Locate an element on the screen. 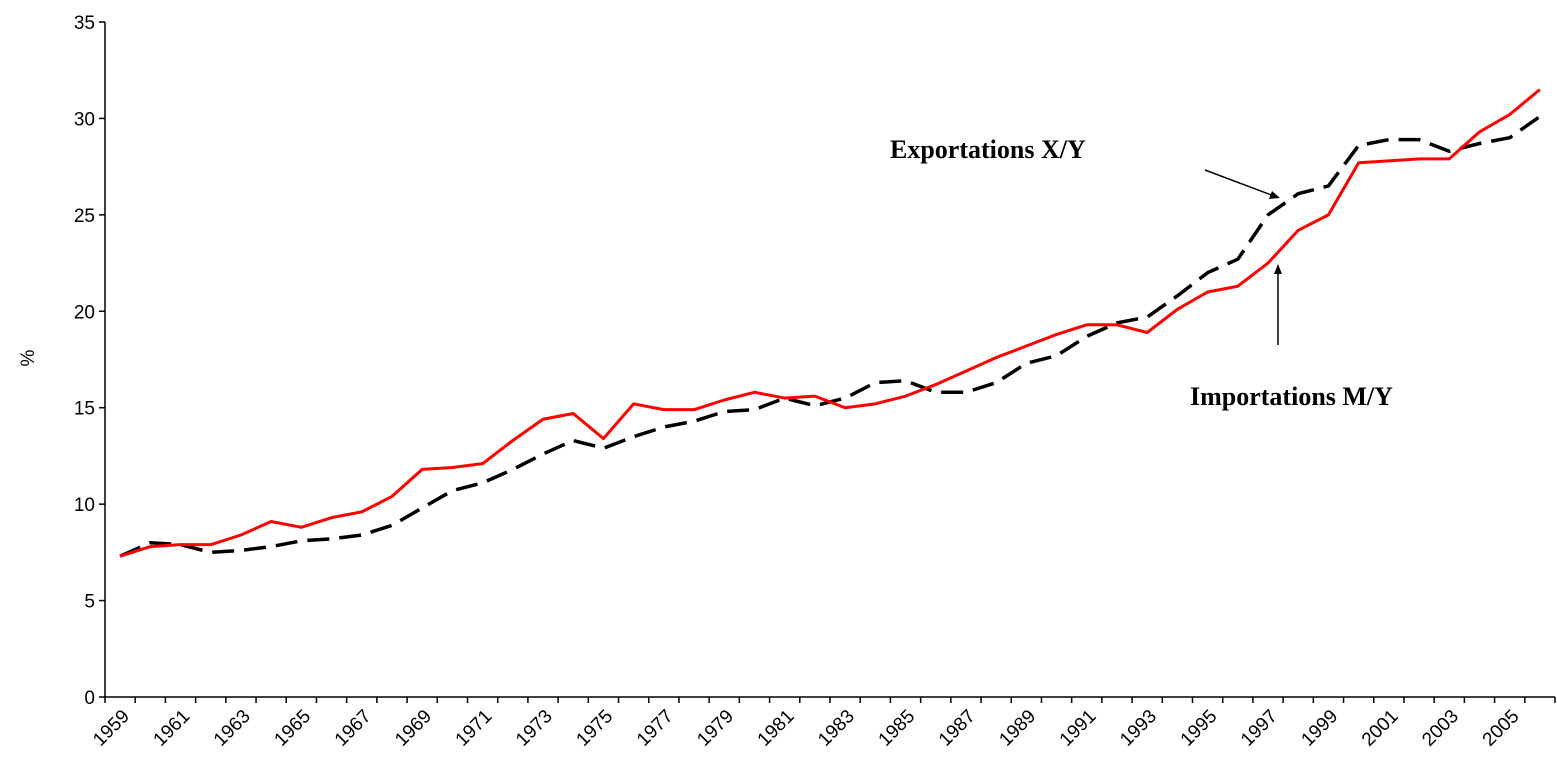 The height and width of the screenshot is (782, 1557). arrow is located at coordinates (1239, 183).